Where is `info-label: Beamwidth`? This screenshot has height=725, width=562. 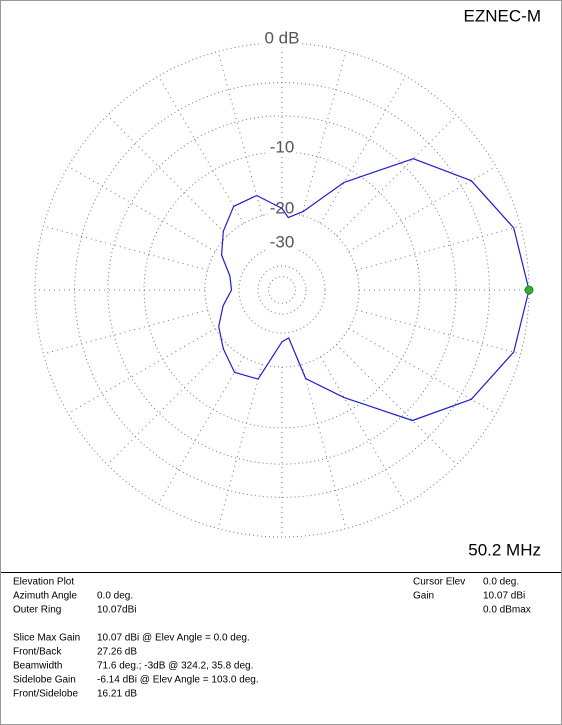
info-label: Beamwidth is located at coordinates (37, 666).